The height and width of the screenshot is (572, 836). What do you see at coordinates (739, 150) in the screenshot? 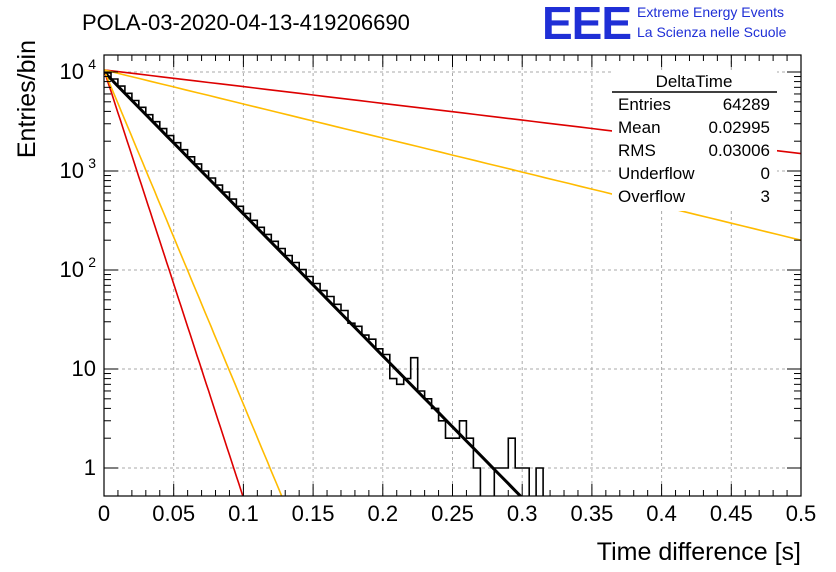
I see `stats-value: 0.03006` at bounding box center [739, 150].